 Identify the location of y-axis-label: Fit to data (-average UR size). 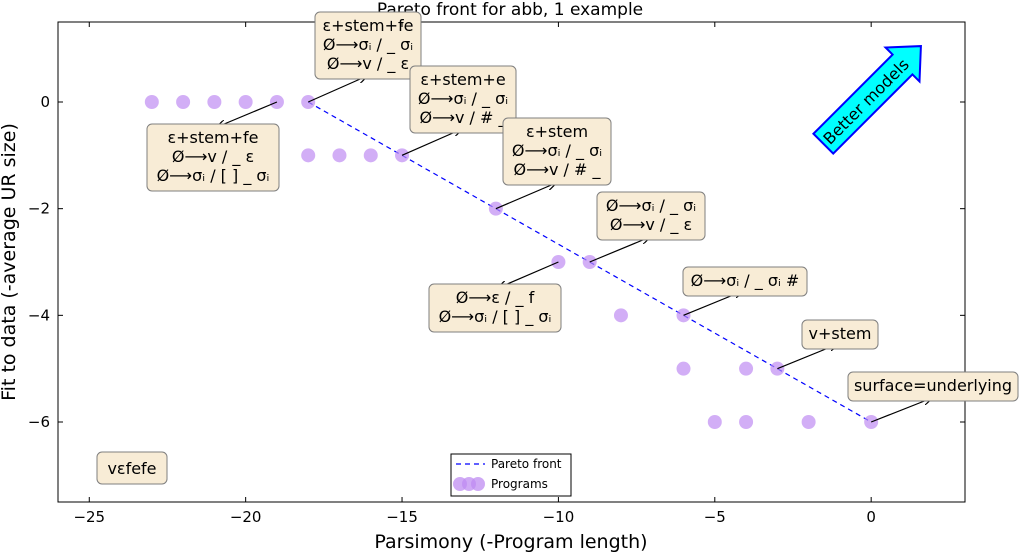
(10, 262).